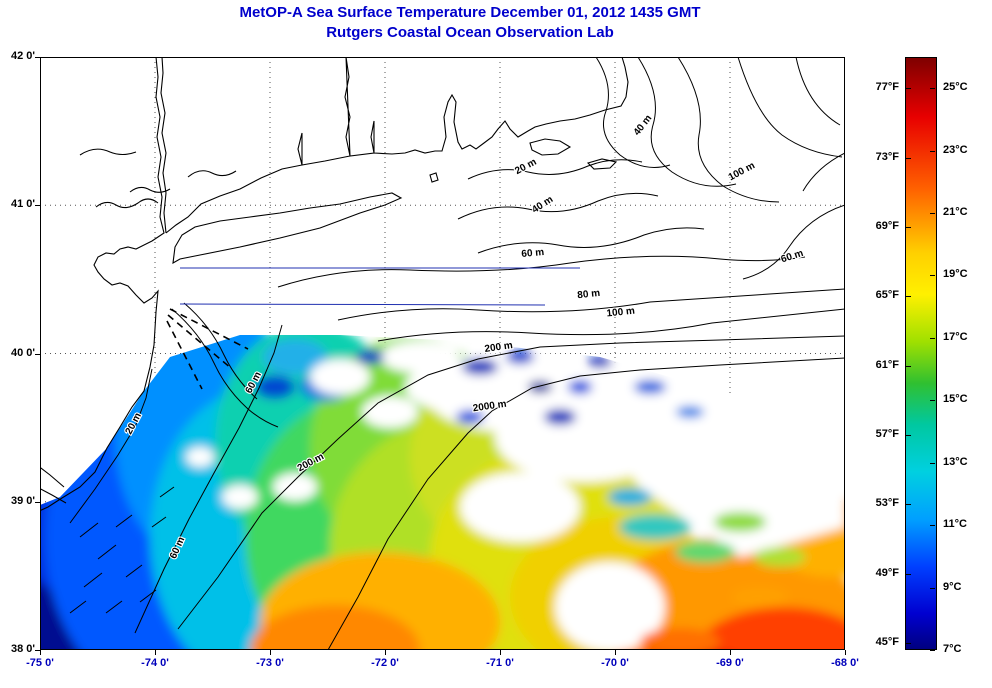 The height and width of the screenshot is (688, 992). I want to click on colorbar-fahrenheit-label: 57°F, so click(887, 433).